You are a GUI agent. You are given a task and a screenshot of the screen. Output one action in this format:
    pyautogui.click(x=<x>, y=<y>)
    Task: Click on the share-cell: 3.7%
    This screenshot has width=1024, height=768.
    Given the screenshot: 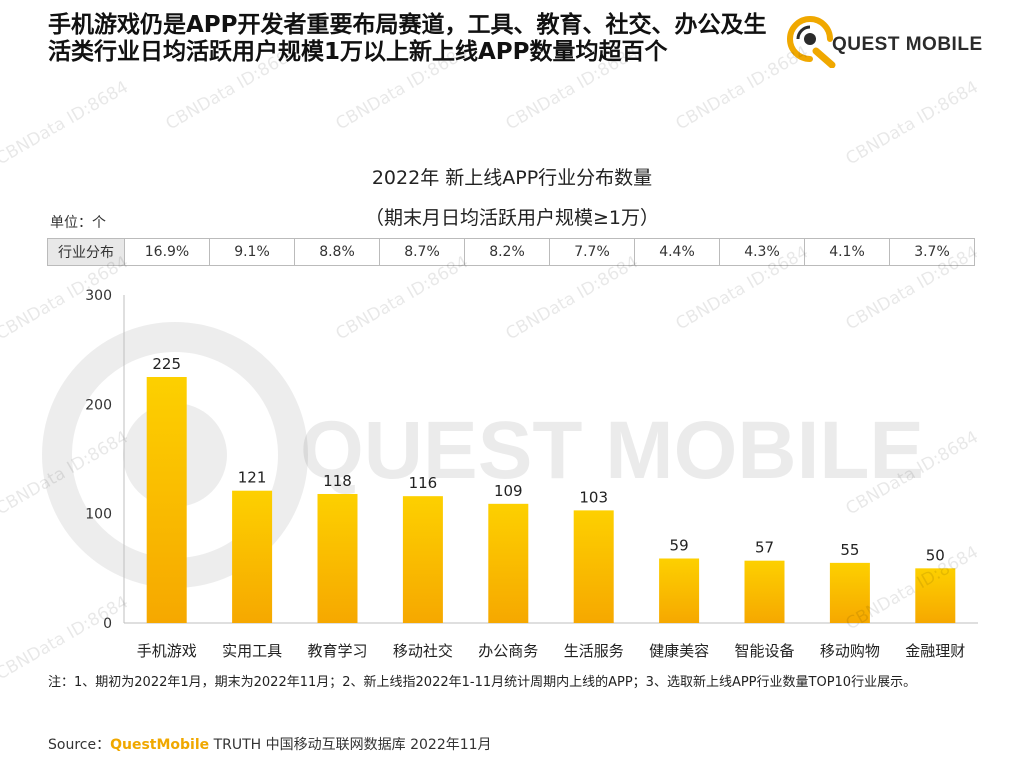 What is the action you would take?
    pyautogui.click(x=932, y=252)
    